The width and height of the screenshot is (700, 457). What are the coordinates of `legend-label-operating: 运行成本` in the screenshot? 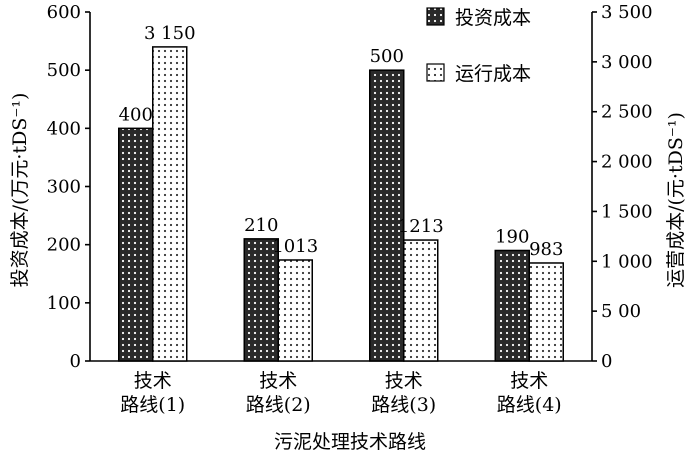 It's located at (493, 74).